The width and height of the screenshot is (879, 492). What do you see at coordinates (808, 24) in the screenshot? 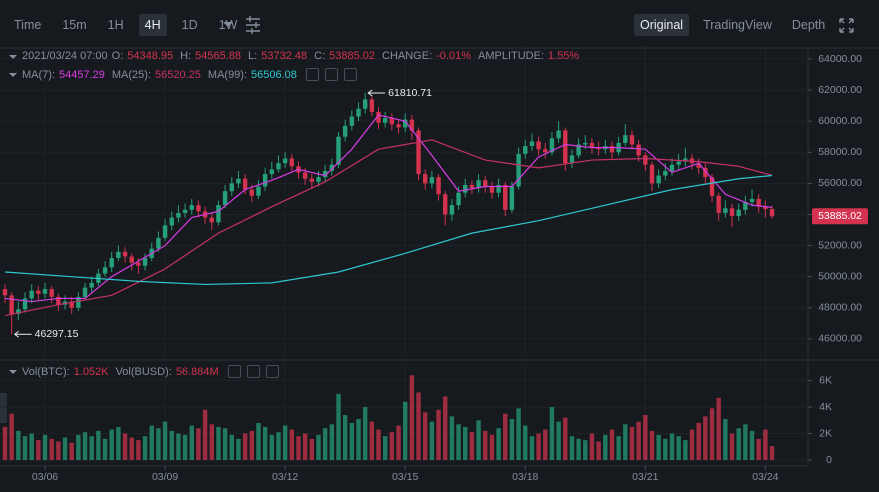
I see `view-button: Depth` at bounding box center [808, 24].